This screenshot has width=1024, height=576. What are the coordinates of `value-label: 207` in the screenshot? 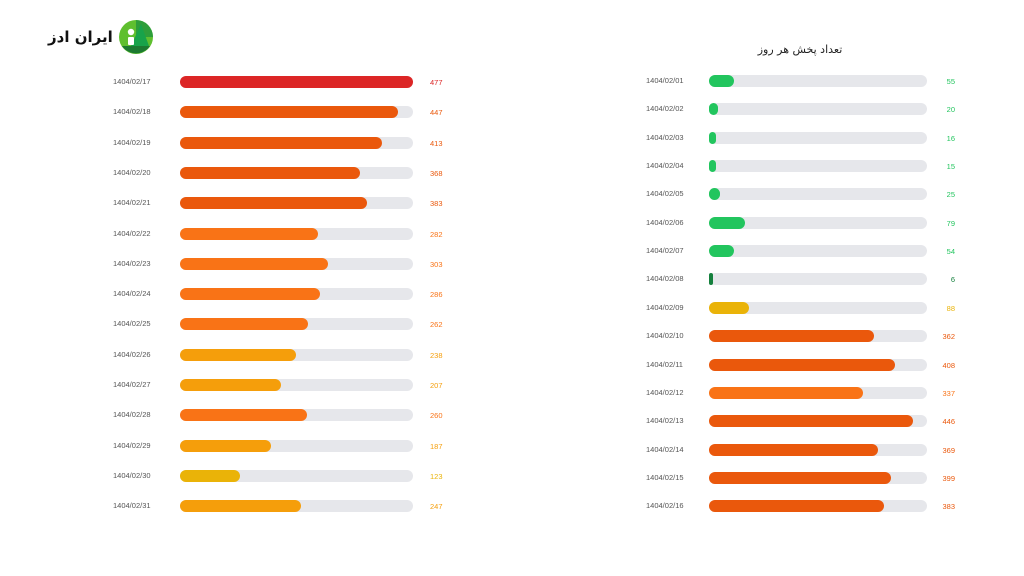 It's located at (436, 385).